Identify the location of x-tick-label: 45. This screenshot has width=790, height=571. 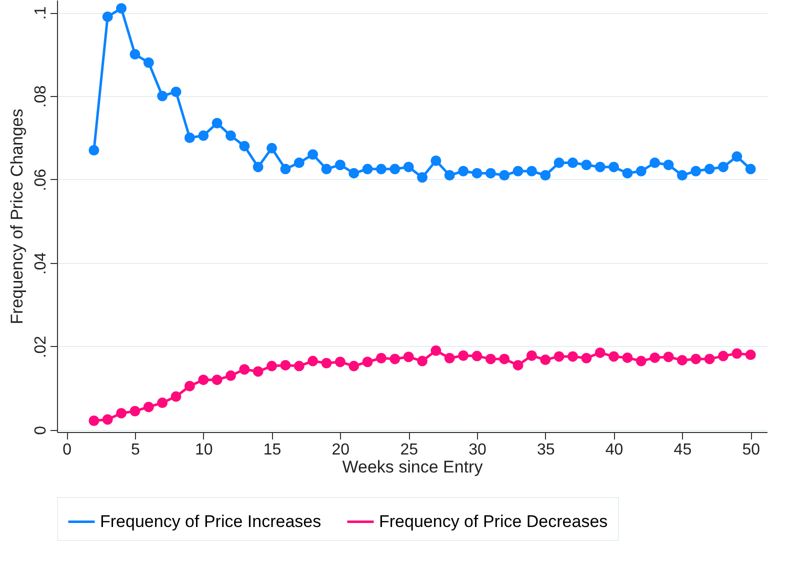
(683, 450).